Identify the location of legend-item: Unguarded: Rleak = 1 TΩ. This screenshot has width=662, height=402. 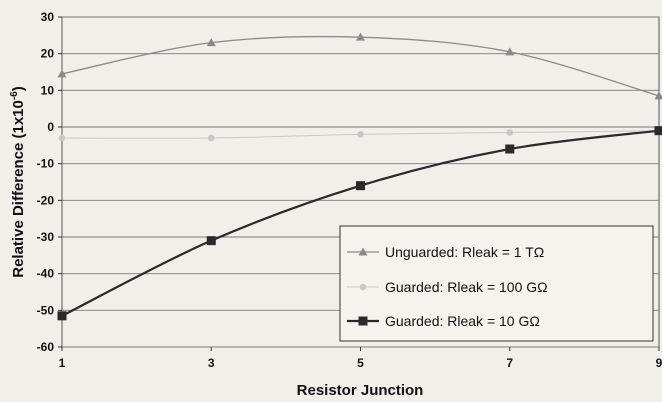
(445, 252).